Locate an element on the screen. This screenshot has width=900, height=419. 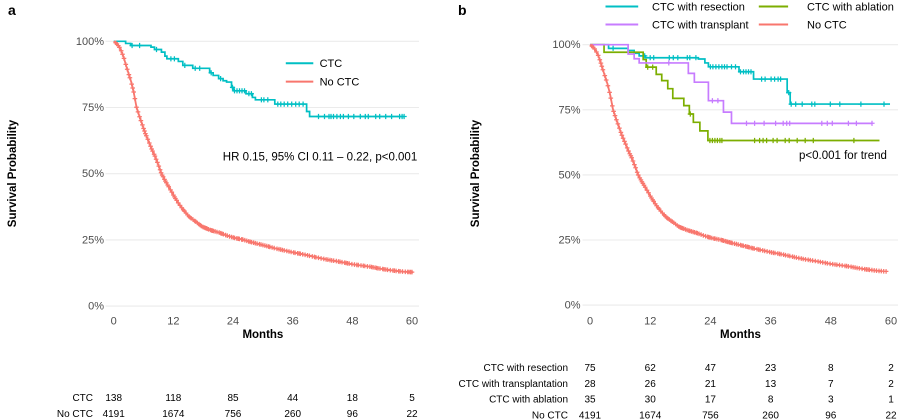
risk-count: 118 is located at coordinates (173, 398).